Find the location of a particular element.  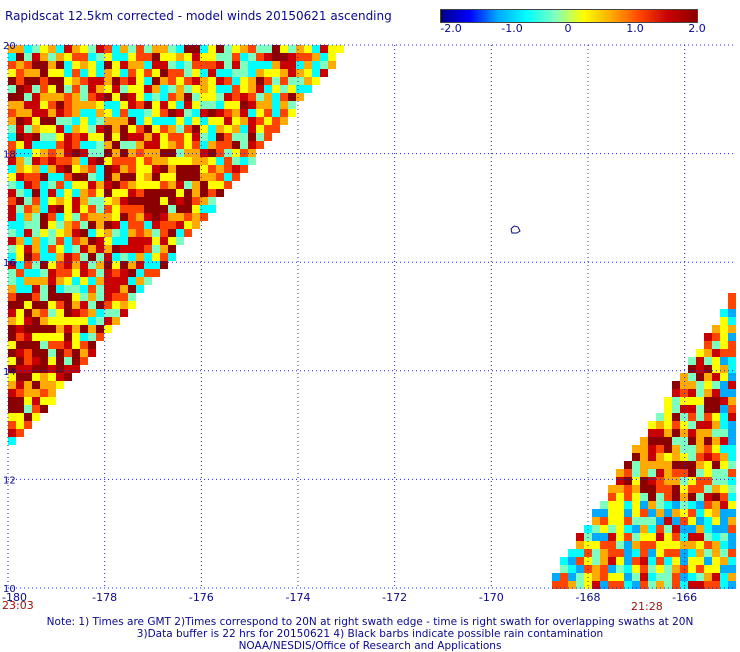

island-outline is located at coordinates (515, 229).